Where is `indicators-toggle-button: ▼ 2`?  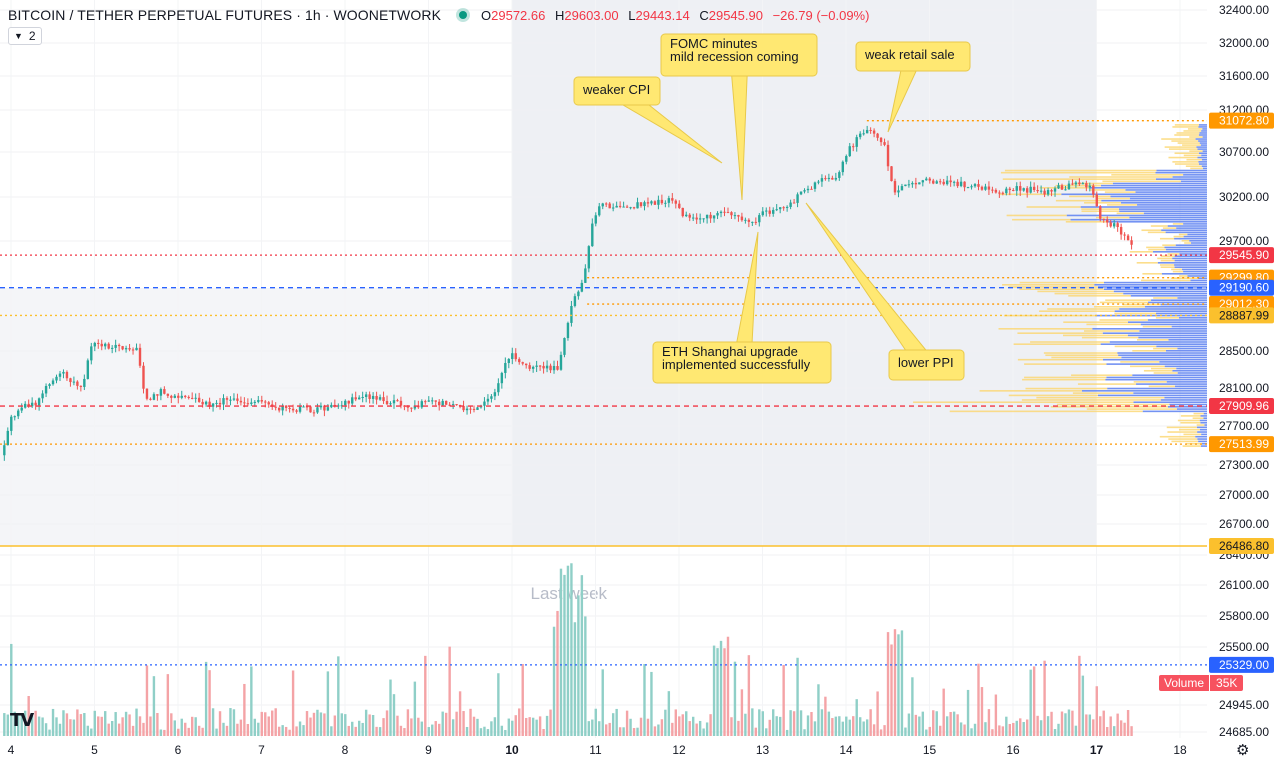 indicators-toggle-button: ▼ 2 is located at coordinates (25, 36).